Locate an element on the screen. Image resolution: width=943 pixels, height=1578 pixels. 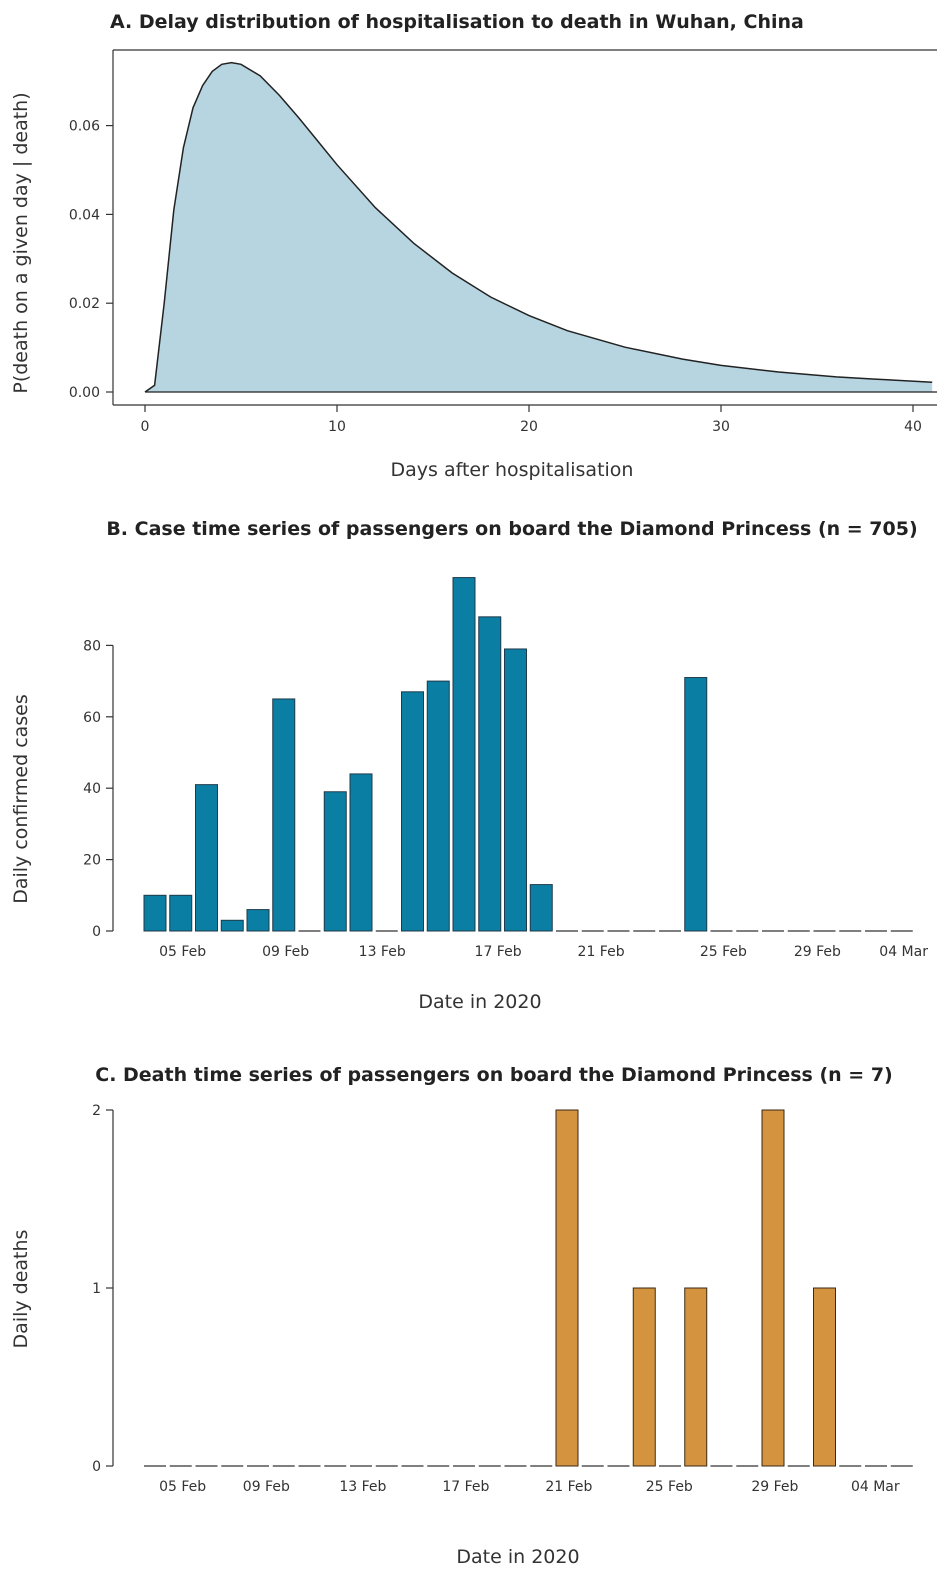
chart-b-y-tick-label: 60 is located at coordinates (92, 718).